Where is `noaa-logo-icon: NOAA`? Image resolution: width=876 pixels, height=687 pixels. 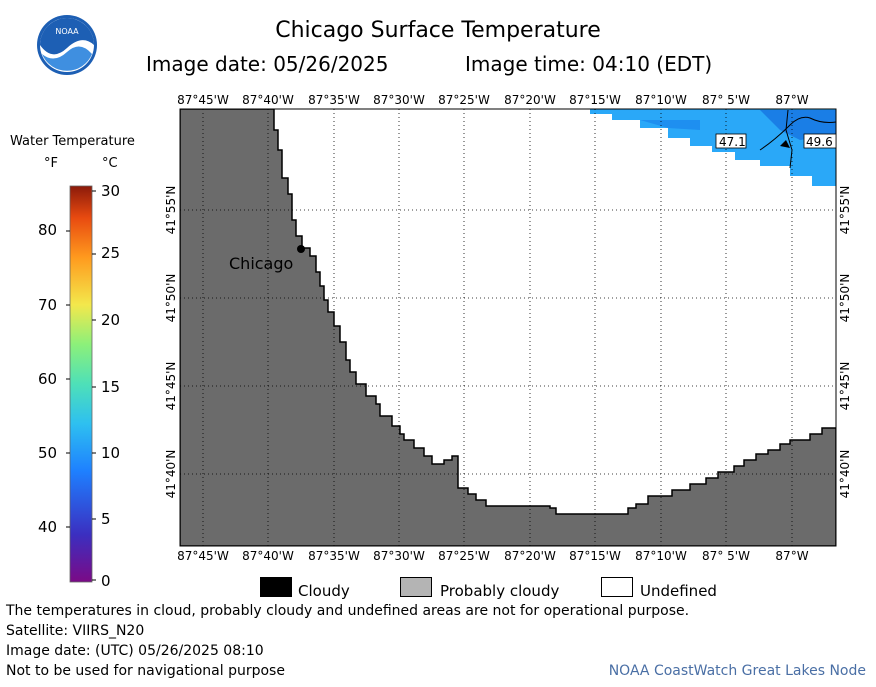
noaa-logo-icon: NOAA is located at coordinates (67, 47).